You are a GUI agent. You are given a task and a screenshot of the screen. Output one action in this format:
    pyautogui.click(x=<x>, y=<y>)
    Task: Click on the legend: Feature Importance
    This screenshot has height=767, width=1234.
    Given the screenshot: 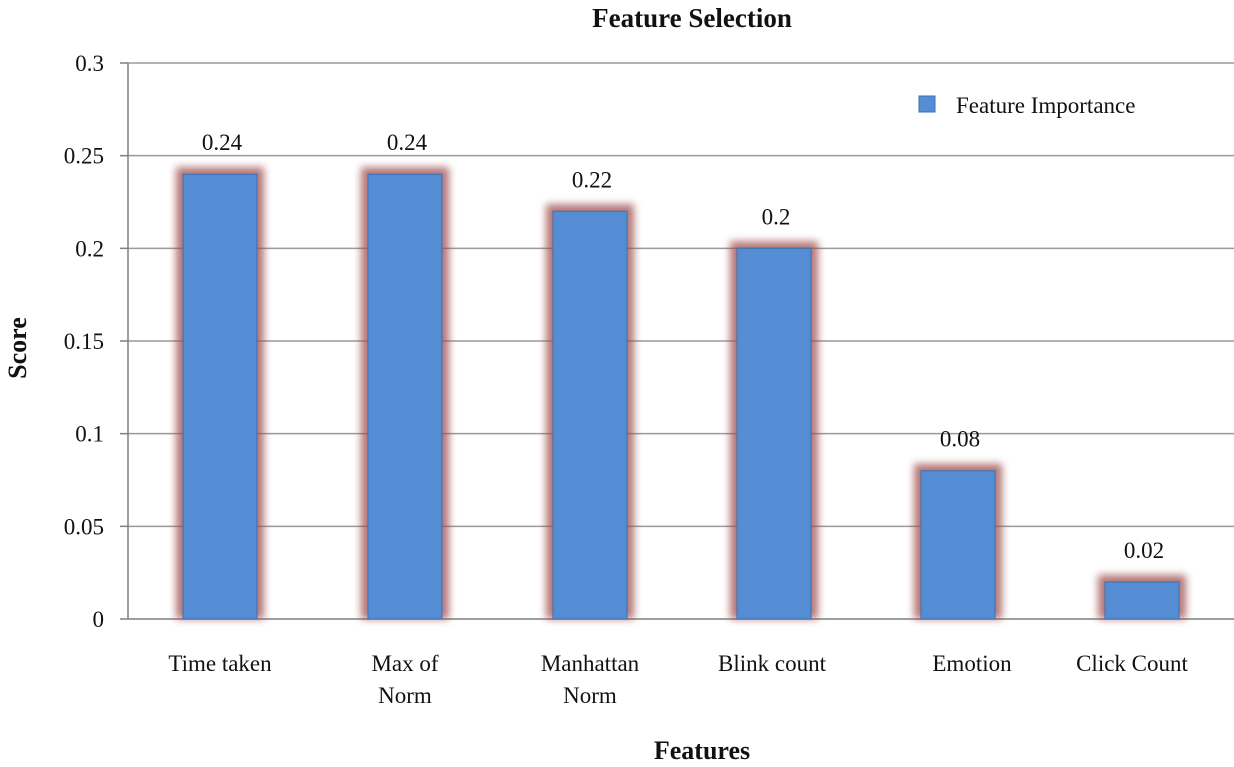 What is the action you would take?
    pyautogui.click(x=1026, y=105)
    